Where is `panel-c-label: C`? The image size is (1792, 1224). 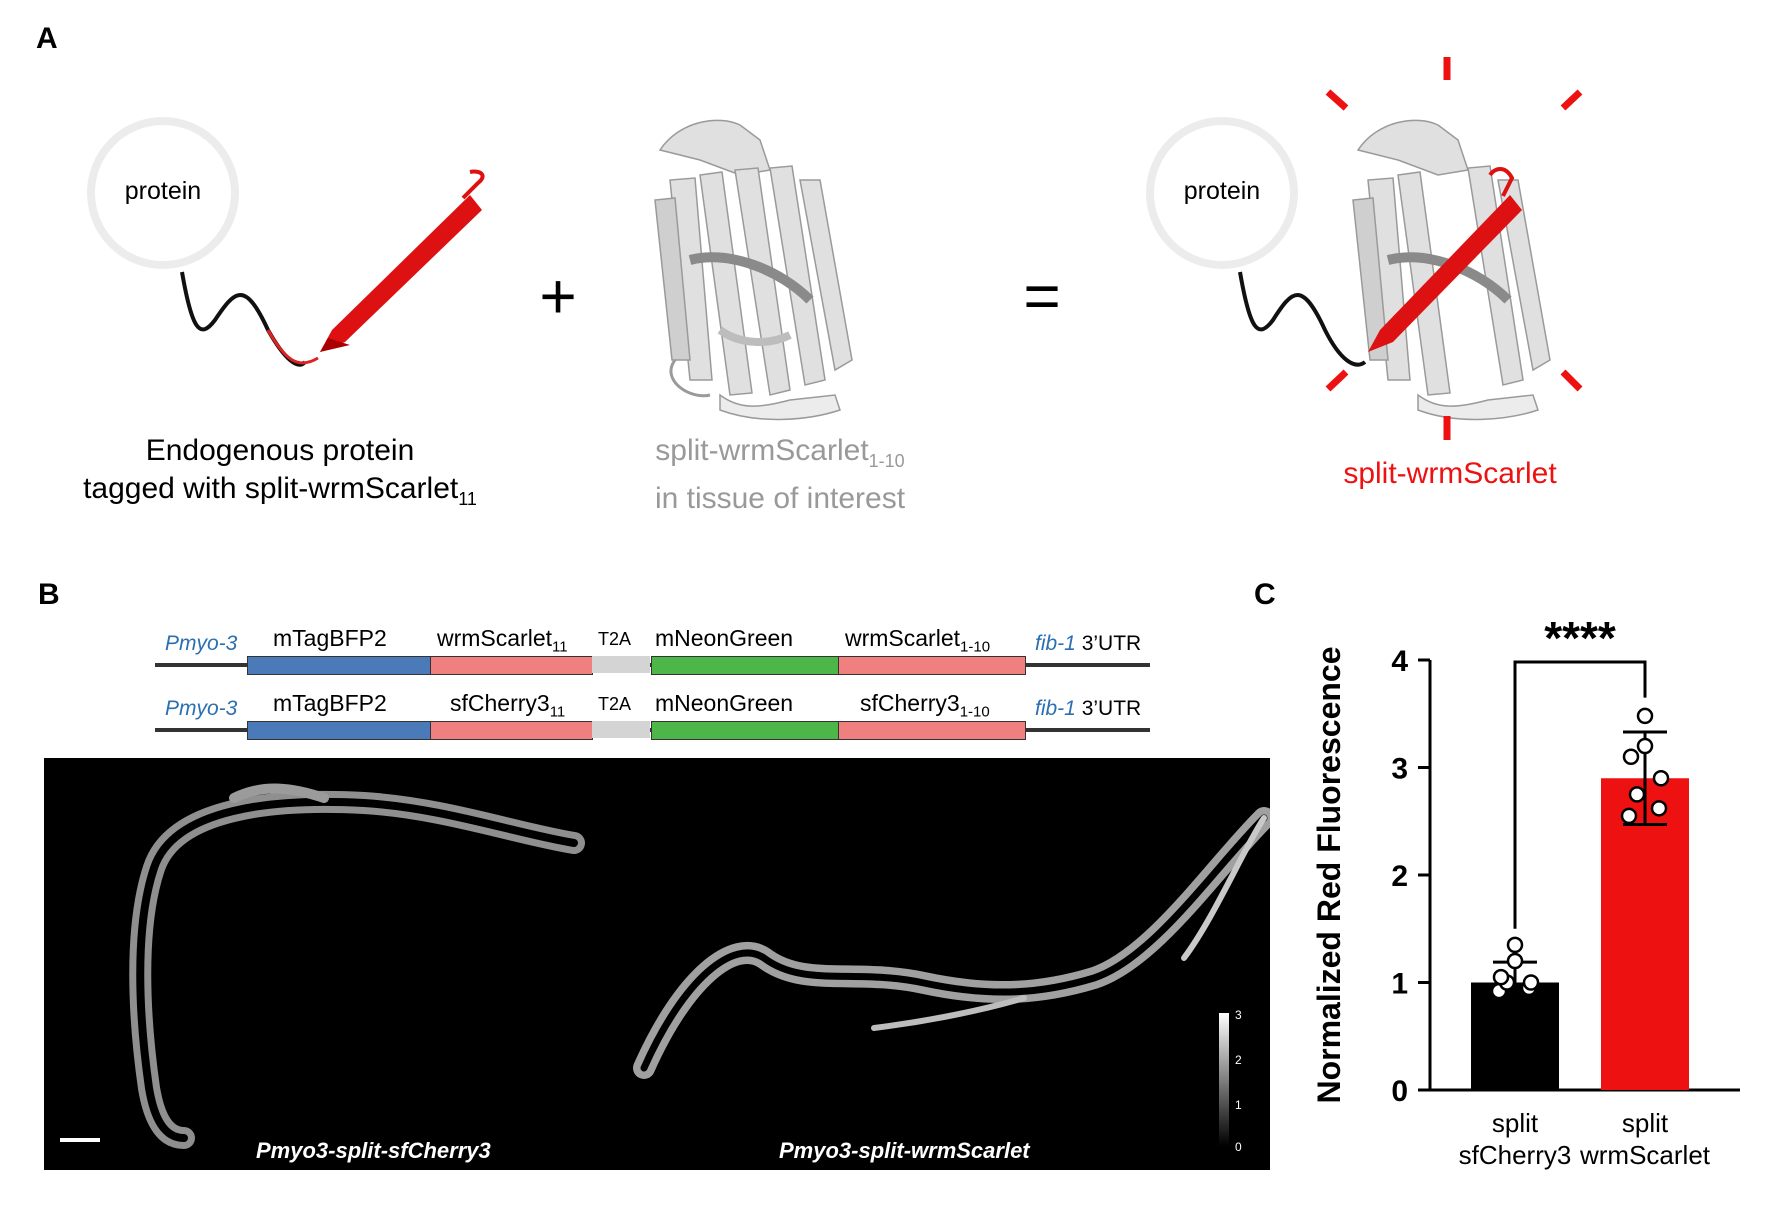
panel-c-label: C is located at coordinates (1265, 594).